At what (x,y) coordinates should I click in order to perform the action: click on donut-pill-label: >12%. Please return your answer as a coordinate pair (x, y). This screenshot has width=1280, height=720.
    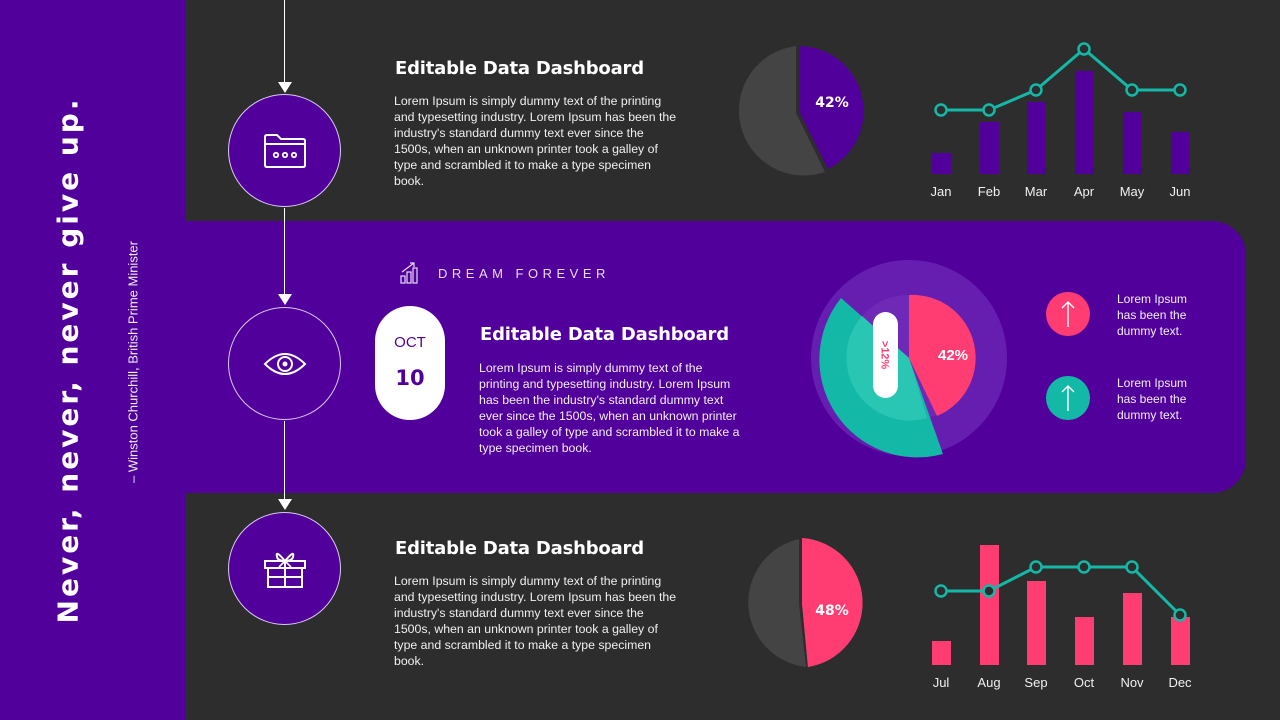
    Looking at the image, I should click on (885, 355).